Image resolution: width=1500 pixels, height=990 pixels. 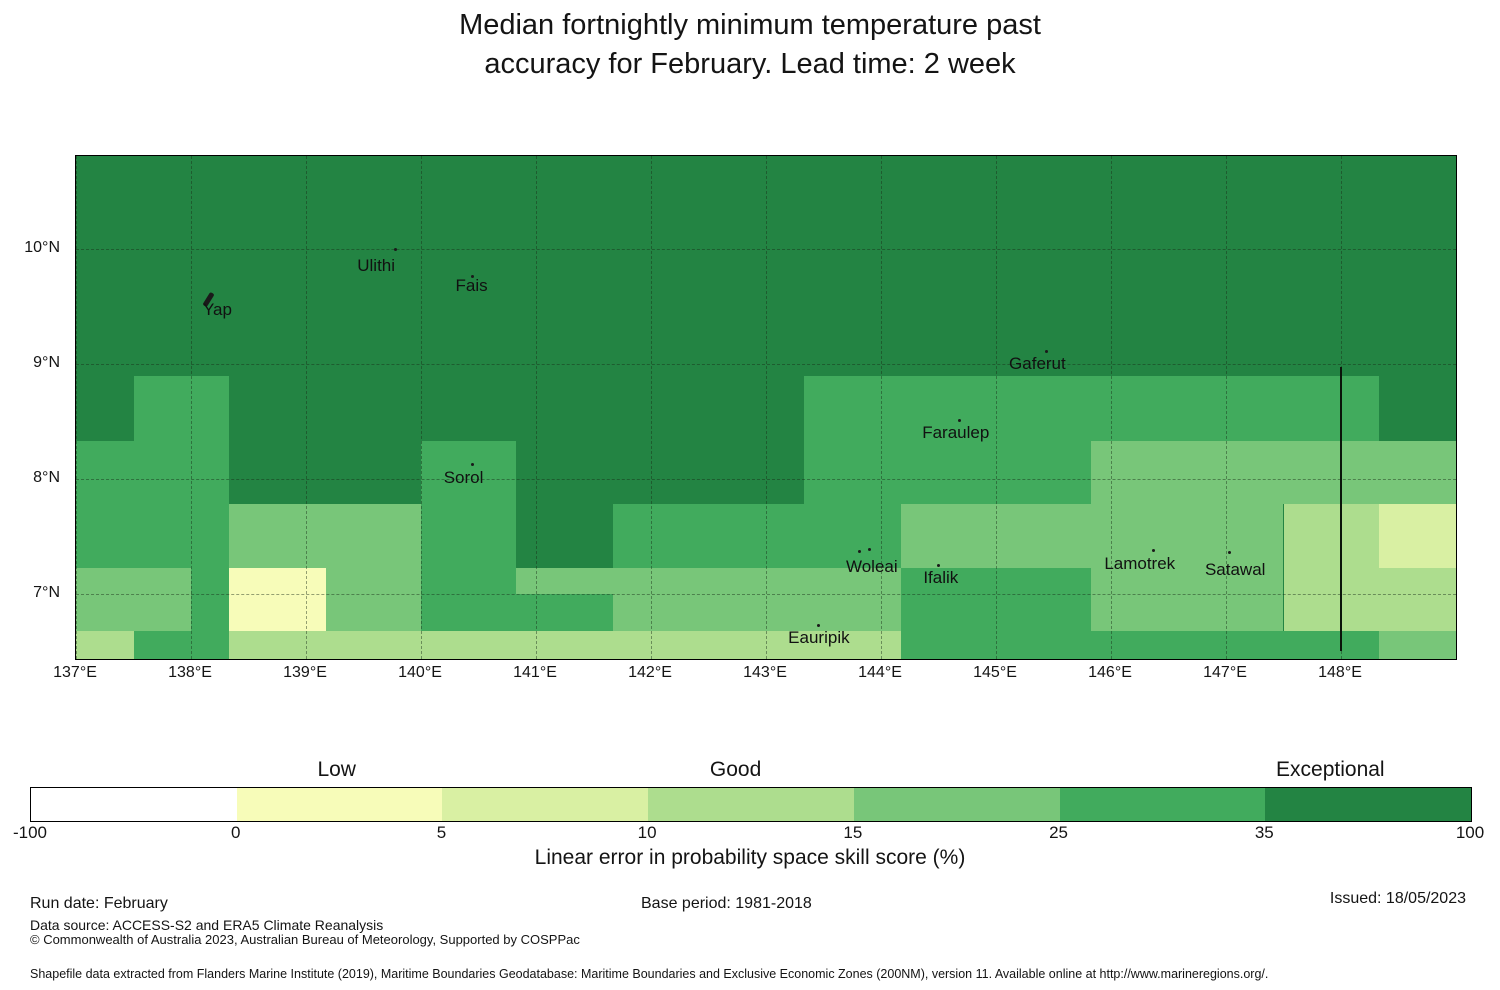 What do you see at coordinates (735, 769) in the screenshot?
I see `colorbar-category-label: Good` at bounding box center [735, 769].